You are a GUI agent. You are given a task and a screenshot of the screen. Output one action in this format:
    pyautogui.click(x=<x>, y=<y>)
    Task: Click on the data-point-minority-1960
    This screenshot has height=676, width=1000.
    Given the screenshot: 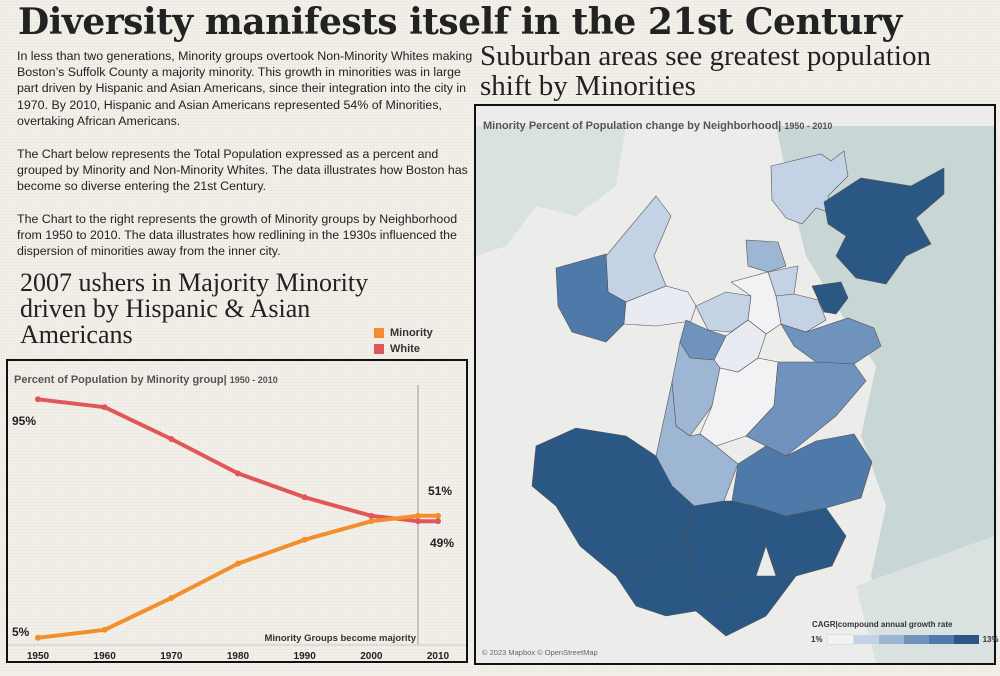 What is the action you would take?
    pyautogui.click(x=104, y=629)
    